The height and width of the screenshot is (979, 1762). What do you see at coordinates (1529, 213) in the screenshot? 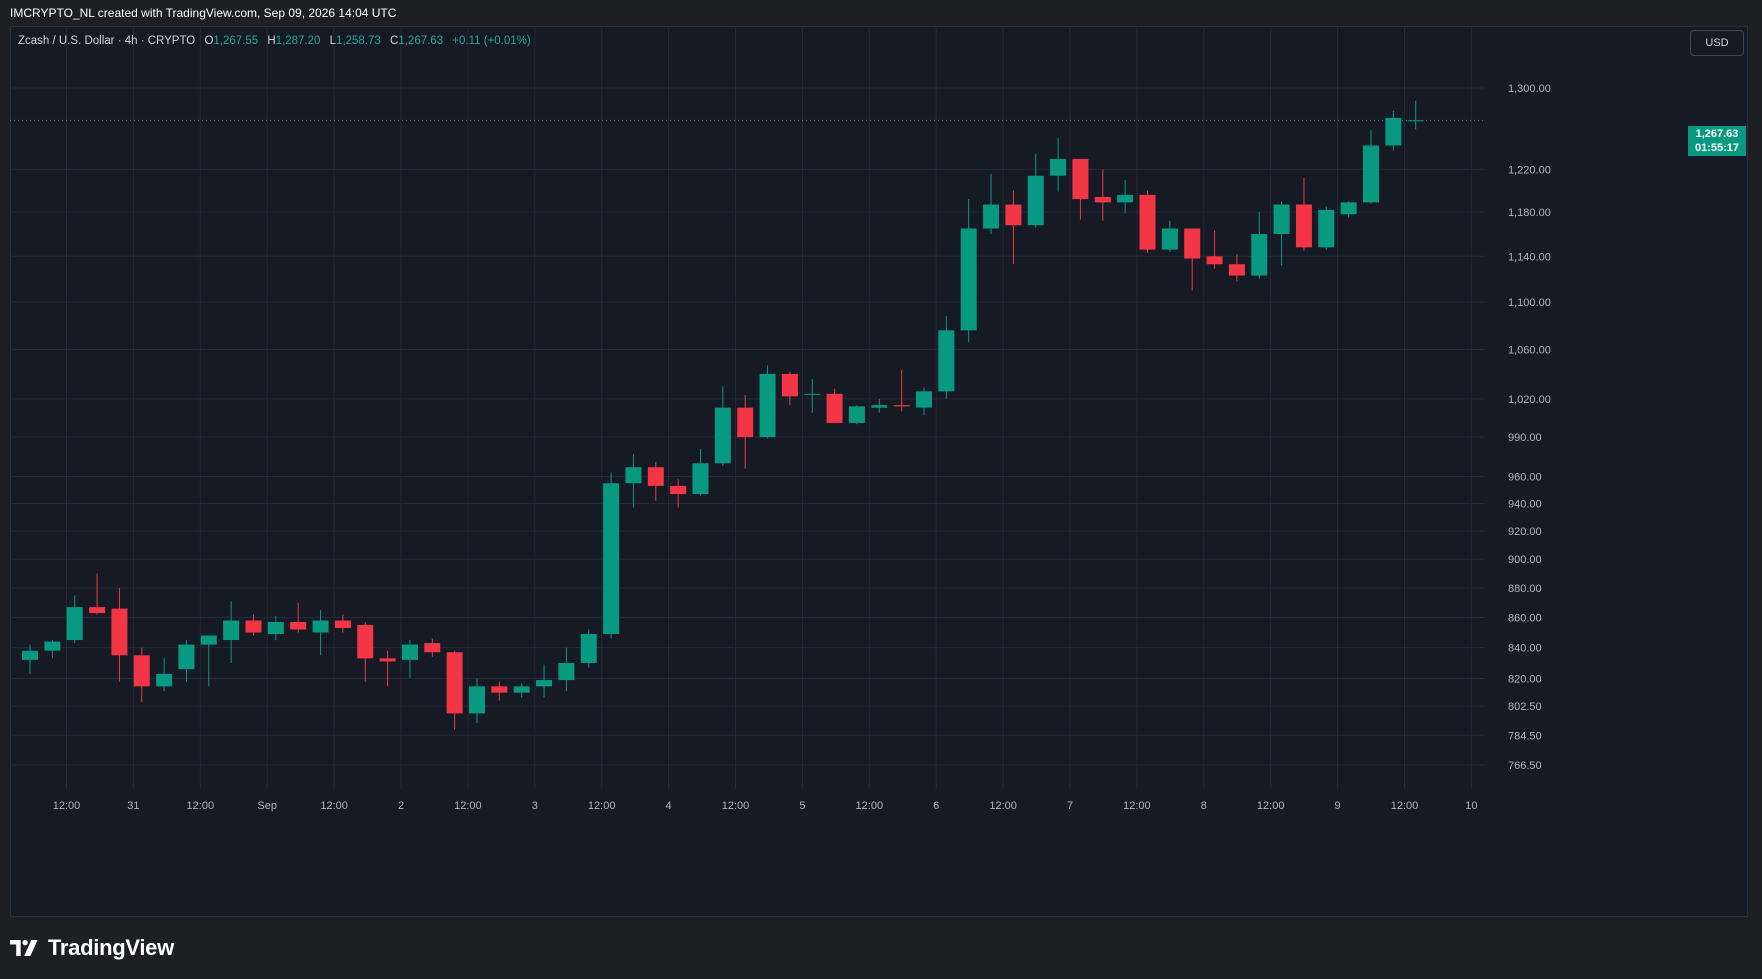
I see `y-tick-label: 1,180.00` at bounding box center [1529, 213].